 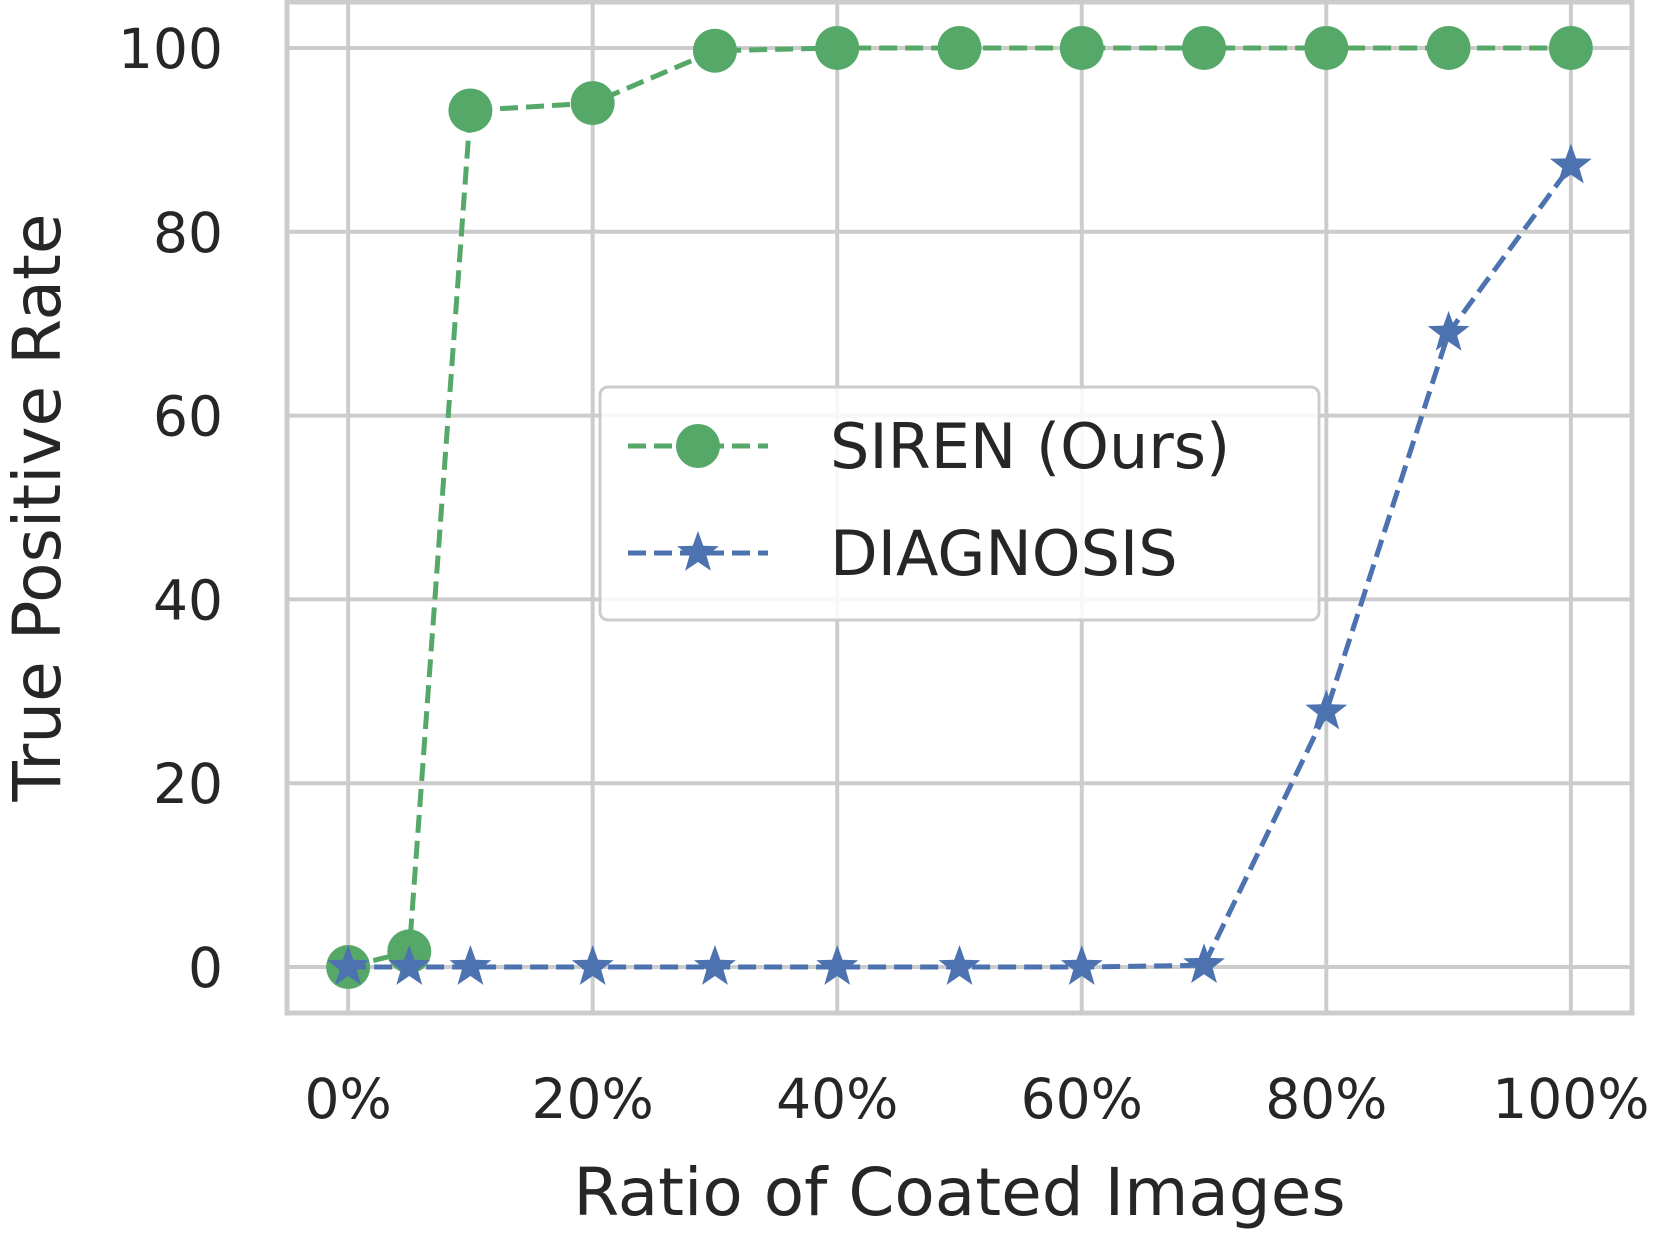 I want to click on y-axis-label: True Positive Rate, so click(x=38, y=508).